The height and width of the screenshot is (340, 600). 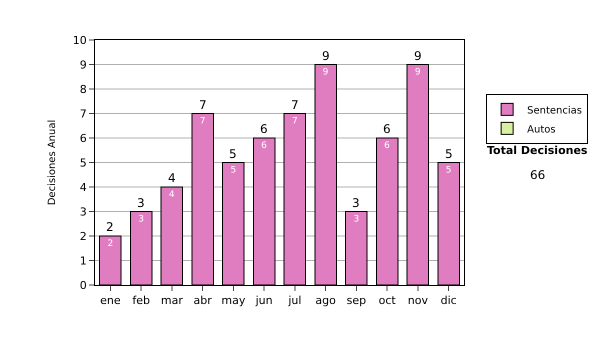 What do you see at coordinates (554, 110) in the screenshot?
I see `legend-label: Sentencias` at bounding box center [554, 110].